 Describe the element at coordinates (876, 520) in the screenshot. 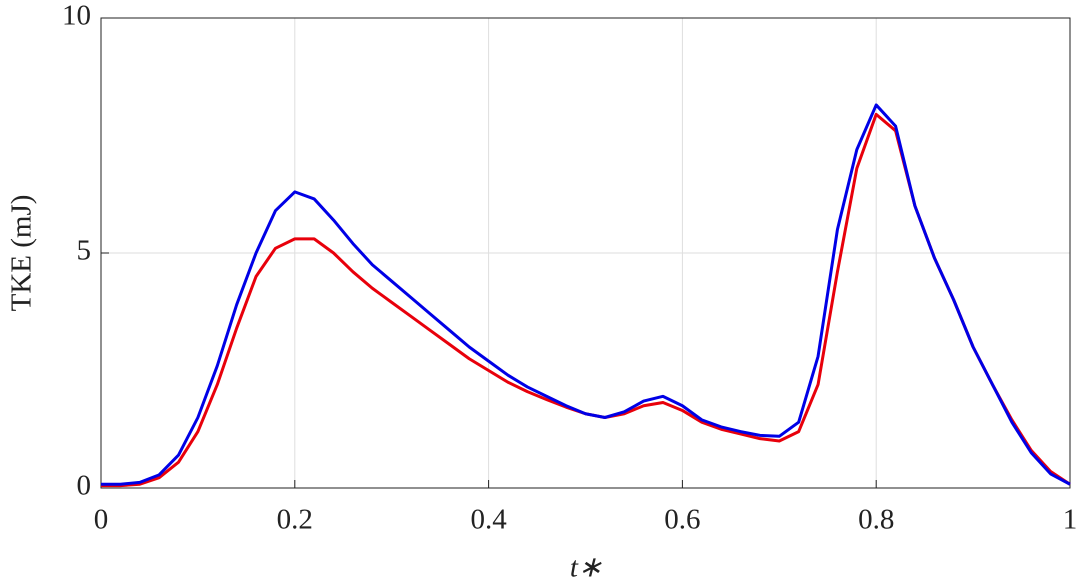

I see `x-tick-label: 0.8` at that location.